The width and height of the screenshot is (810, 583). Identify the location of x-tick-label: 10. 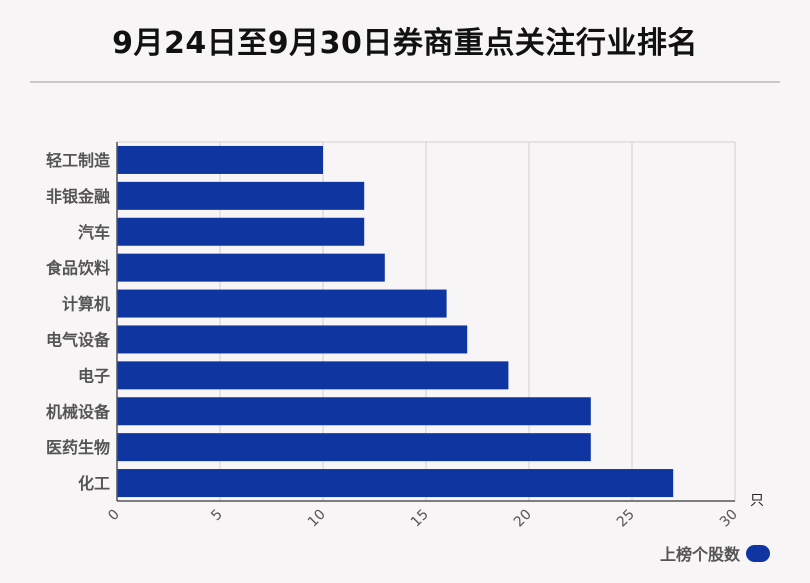
(317, 519).